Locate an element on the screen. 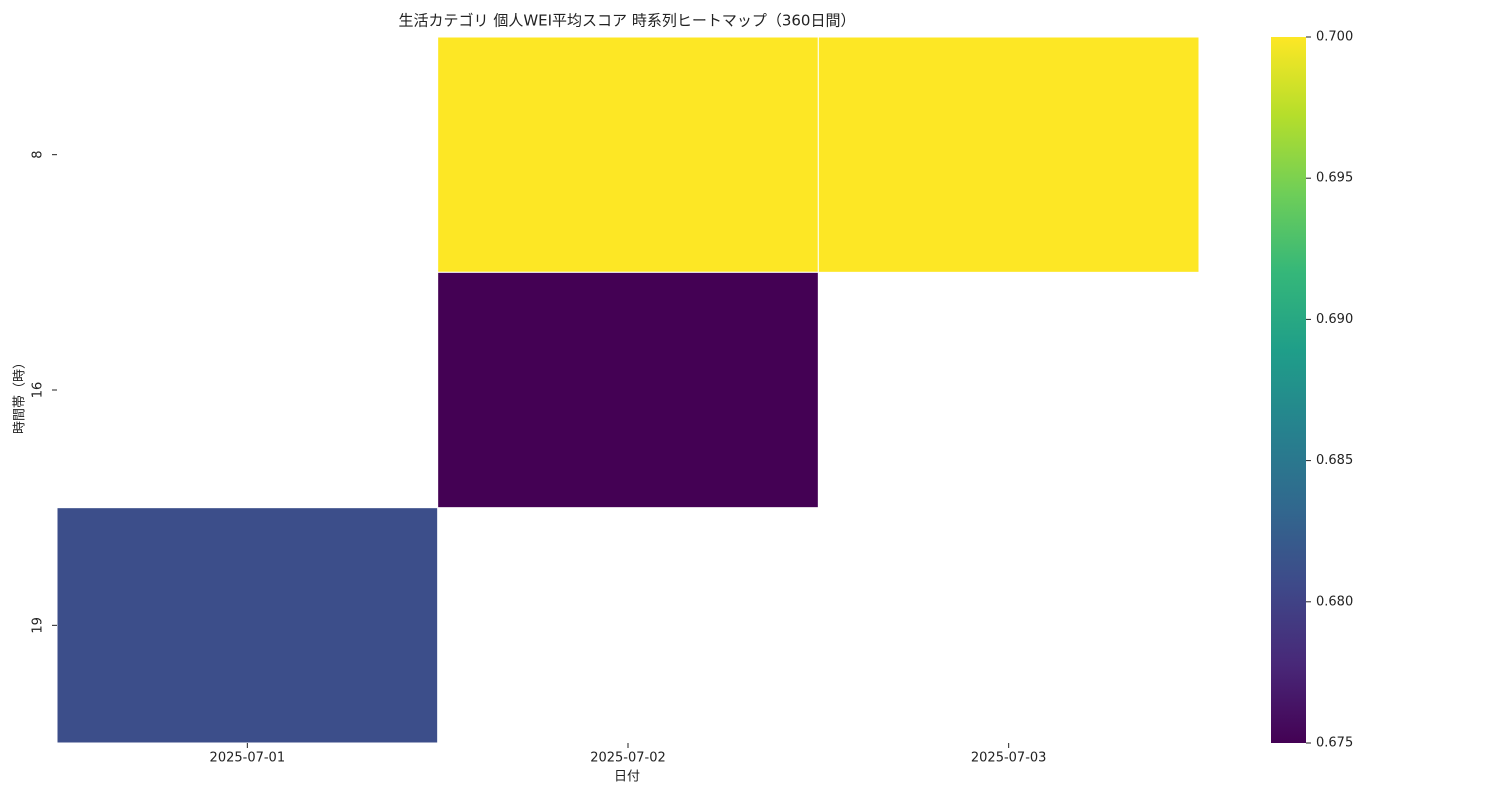 The image size is (1500, 800). x-tick-label: 2025-07-02 is located at coordinates (628, 758).